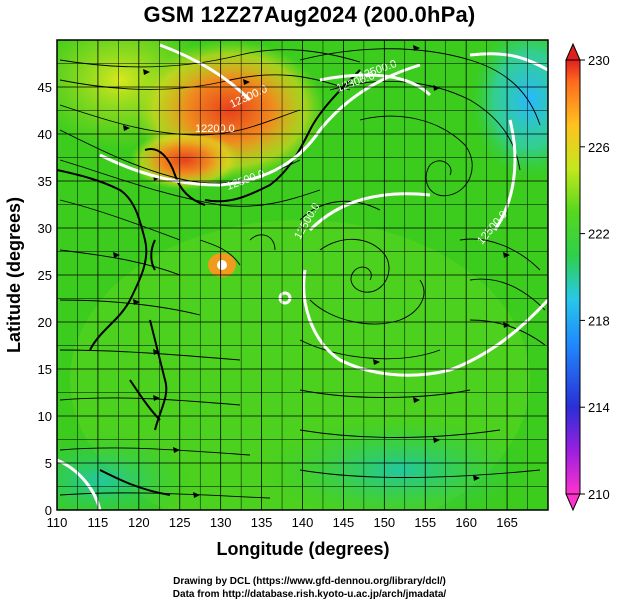 The width and height of the screenshot is (619, 605). I want to click on colorbar: 210 214 218 222 226 230, so click(587, 277).